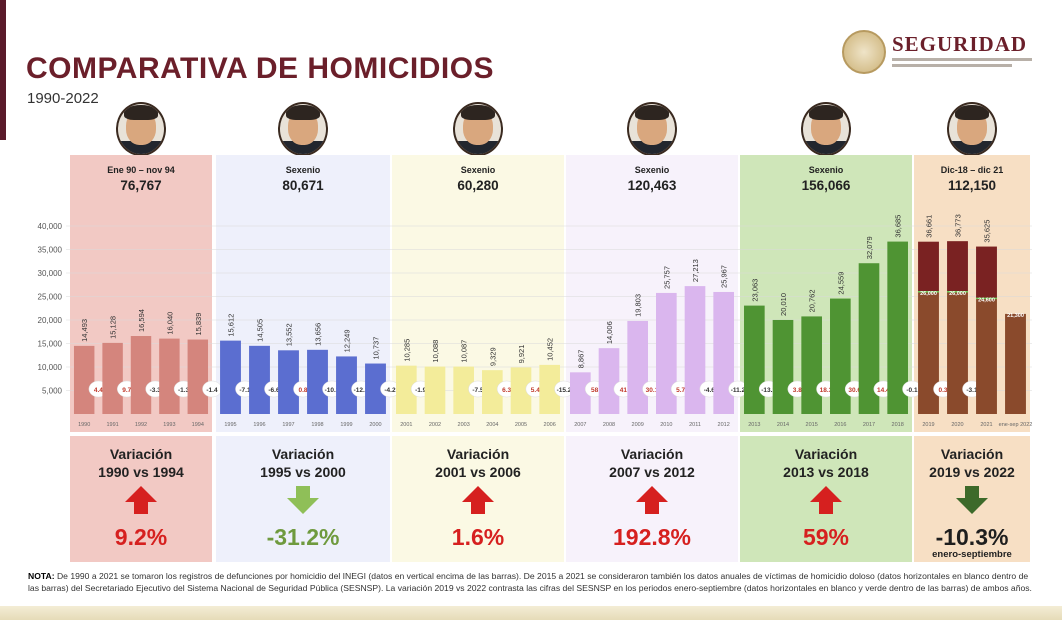  Describe the element at coordinates (942, 390) in the screenshot. I see `change-label: 0.3` at that location.